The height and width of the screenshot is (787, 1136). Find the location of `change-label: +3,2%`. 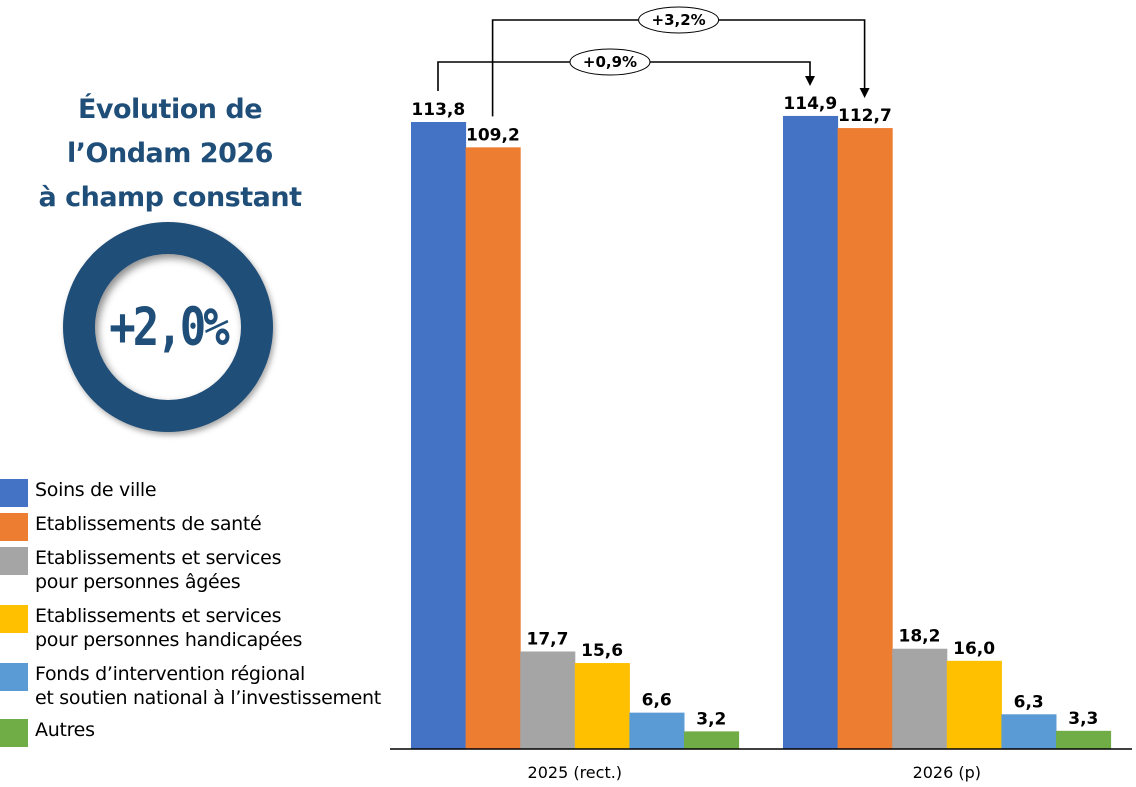

change-label: +3,2% is located at coordinates (679, 20).